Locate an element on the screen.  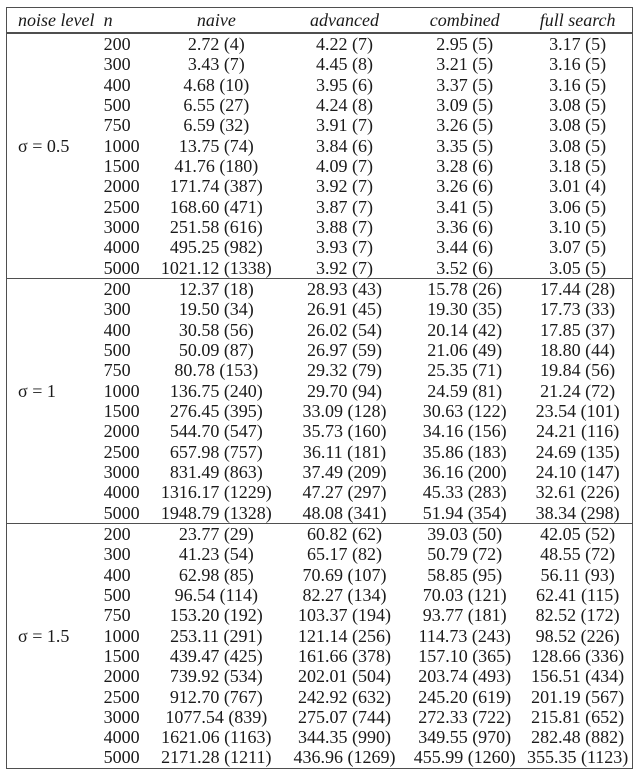
cell-full-search: 3.06 (5) is located at coordinates (578, 206).